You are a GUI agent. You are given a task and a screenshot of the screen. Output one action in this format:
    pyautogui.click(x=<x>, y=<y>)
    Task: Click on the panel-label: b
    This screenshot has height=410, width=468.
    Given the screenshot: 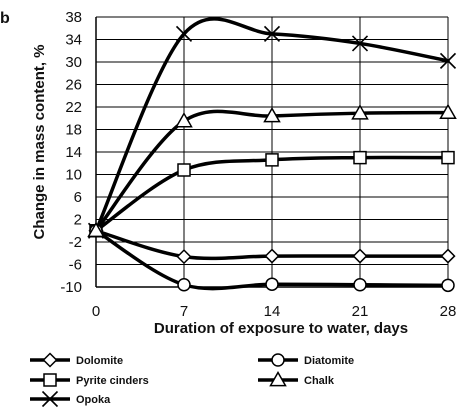 What is the action you would take?
    pyautogui.click(x=5, y=18)
    